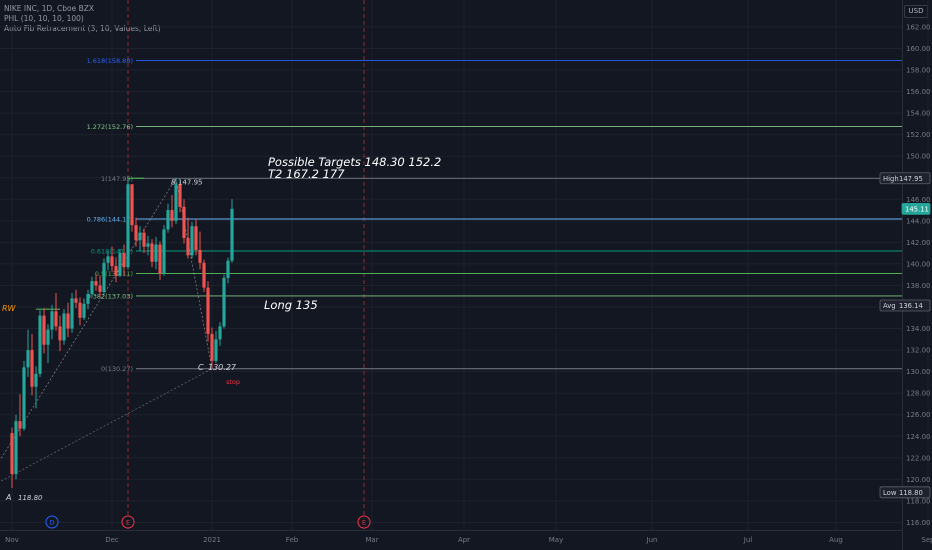 The height and width of the screenshot is (550, 932). What do you see at coordinates (836, 540) in the screenshot?
I see `time-tick-label: Aug` at bounding box center [836, 540].